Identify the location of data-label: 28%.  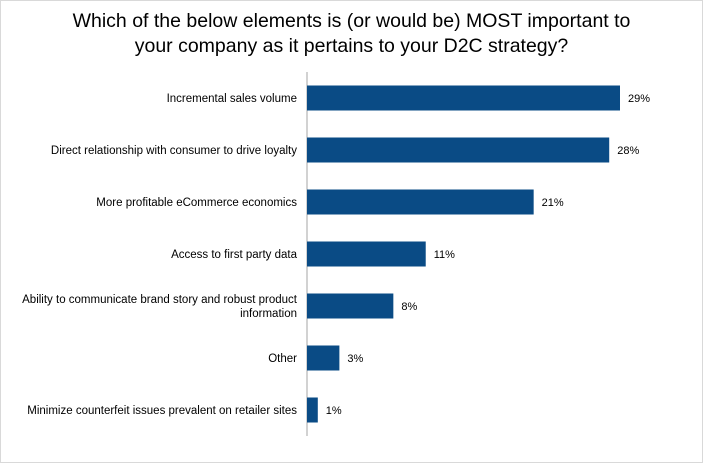
(628, 151).